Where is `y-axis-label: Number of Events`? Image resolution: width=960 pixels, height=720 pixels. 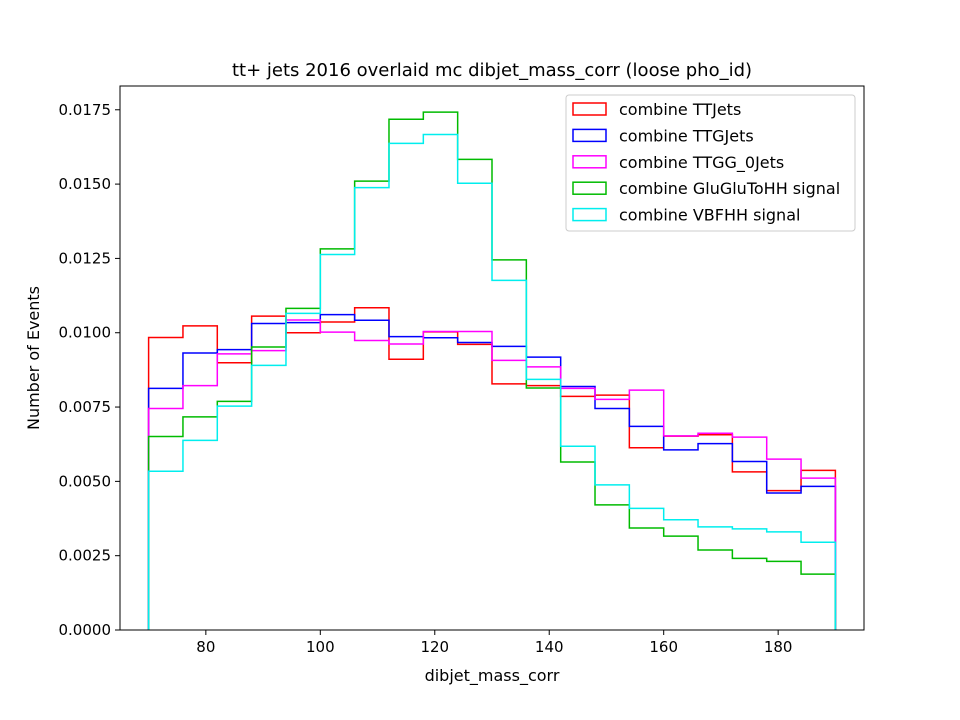
y-axis-label: Number of Events is located at coordinates (33, 358).